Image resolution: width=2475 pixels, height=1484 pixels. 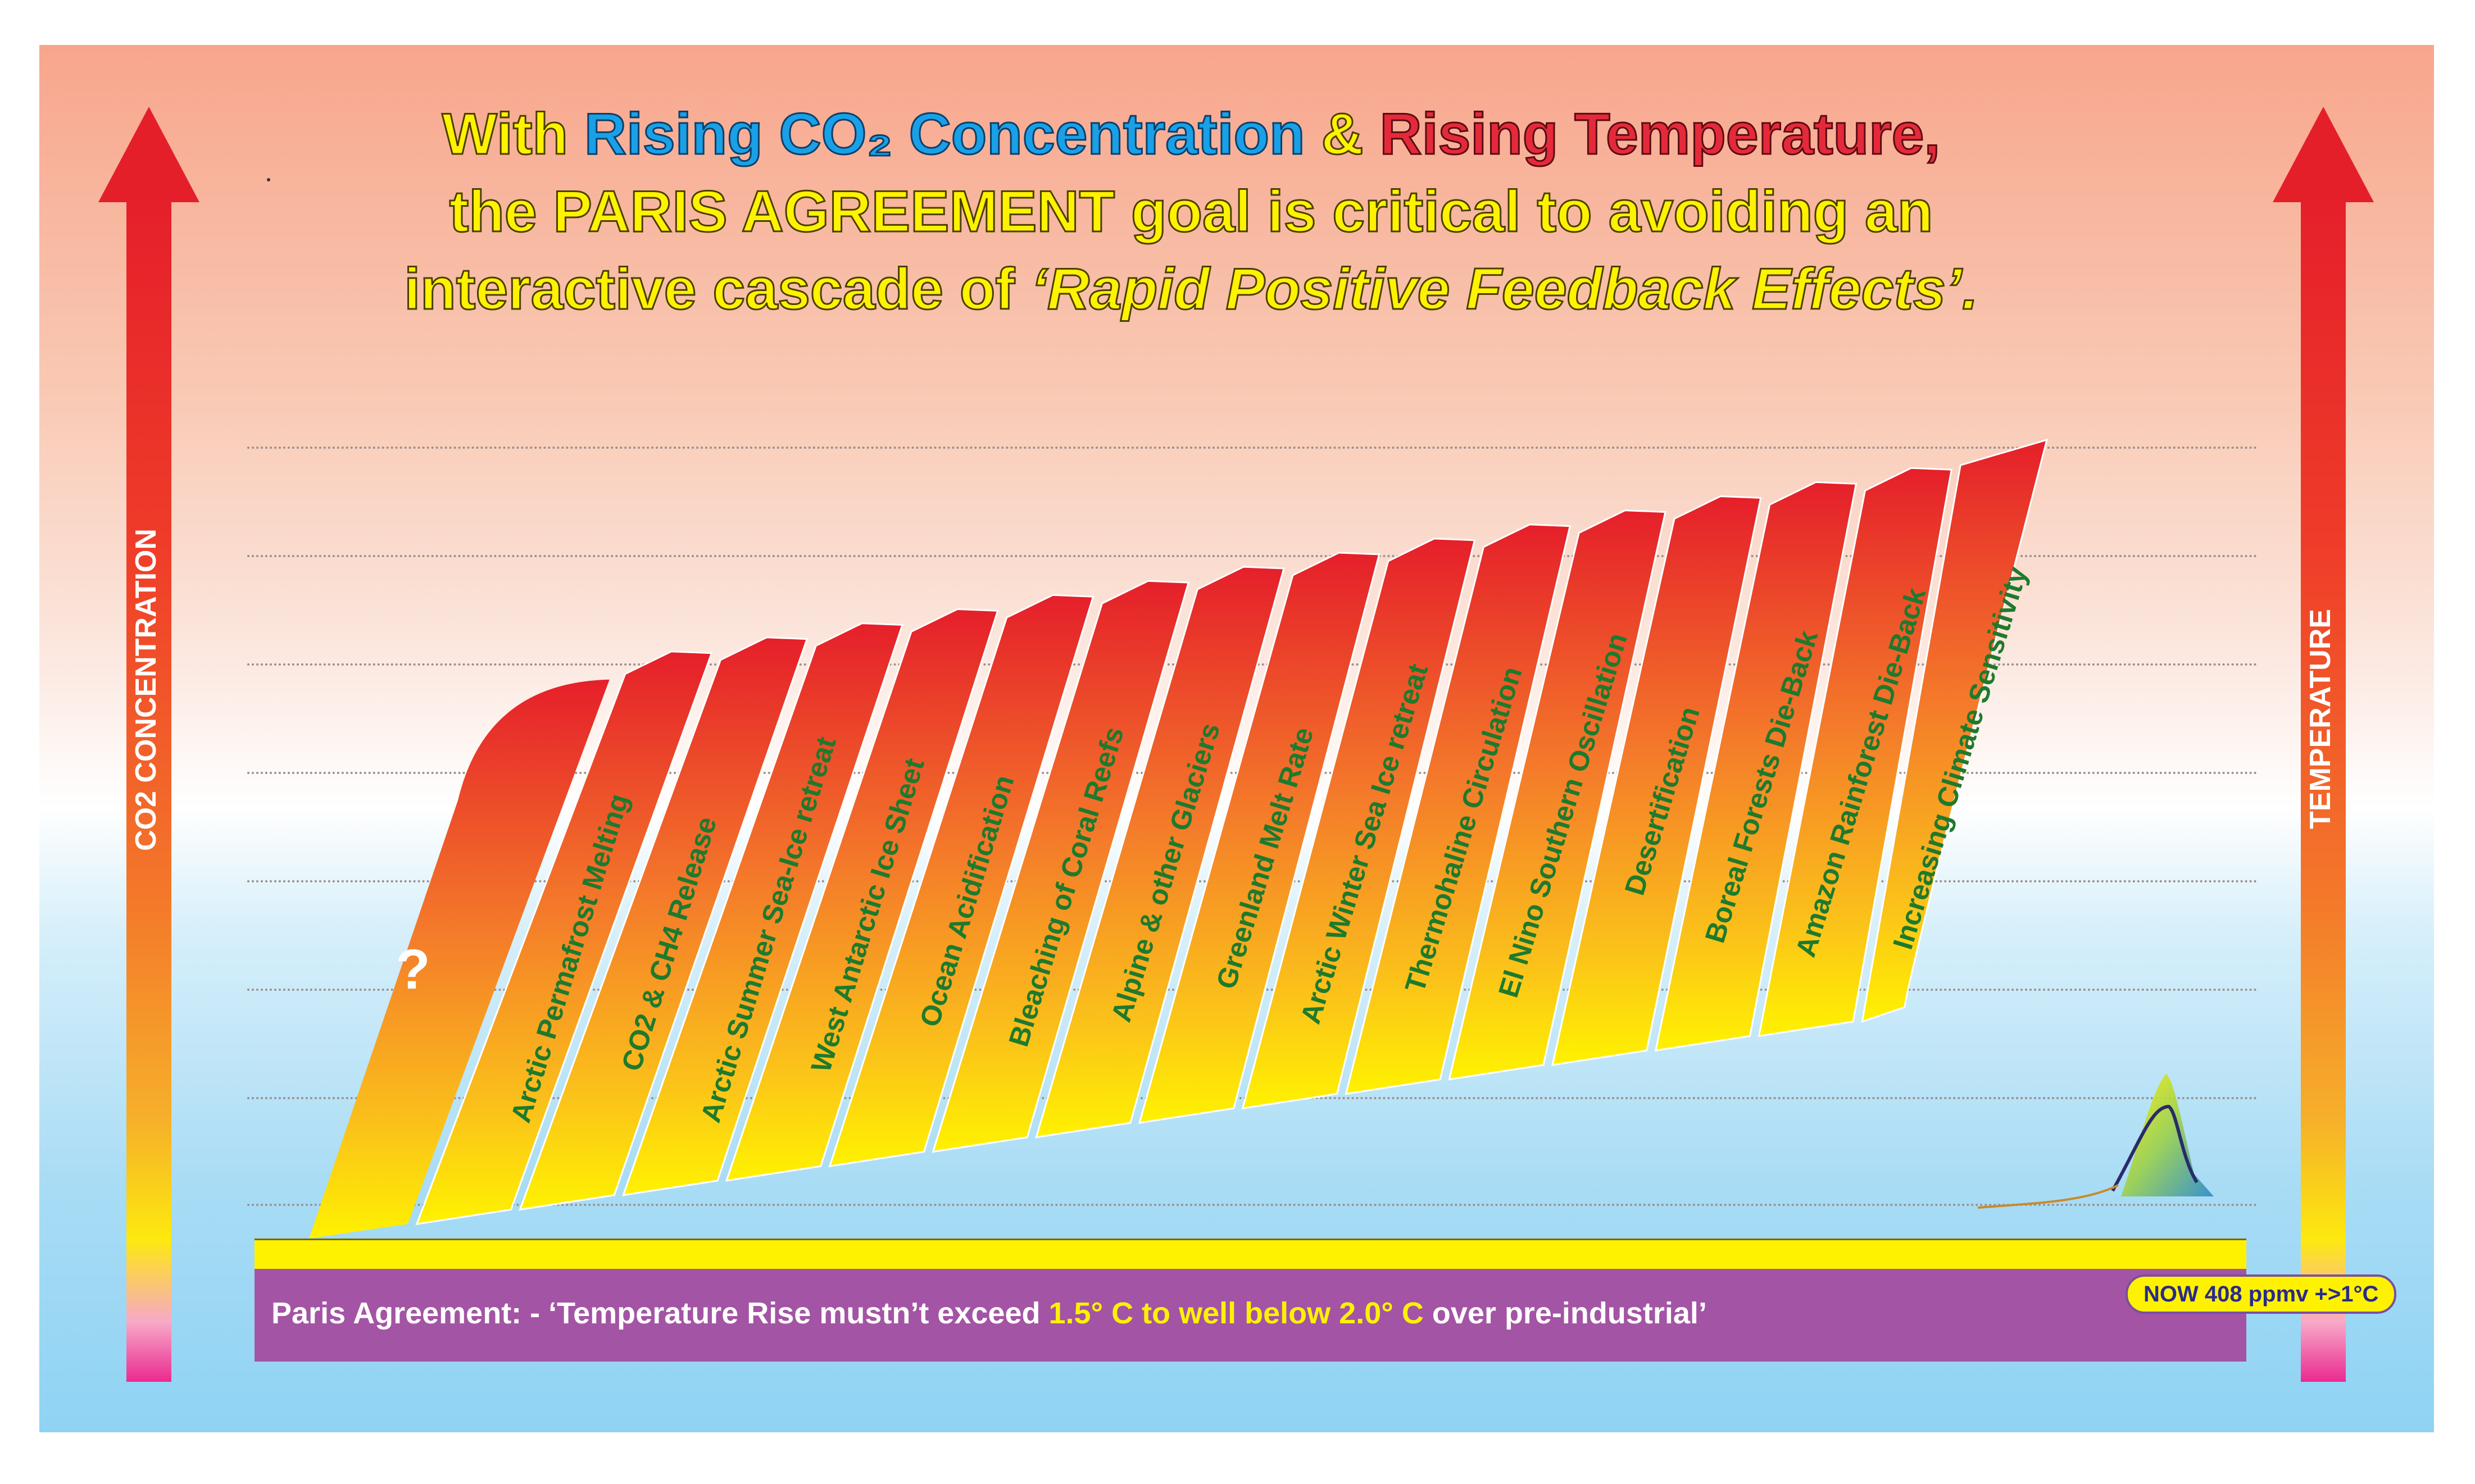 I want to click on temperature-axis-arrow, so click(x=2323, y=744).